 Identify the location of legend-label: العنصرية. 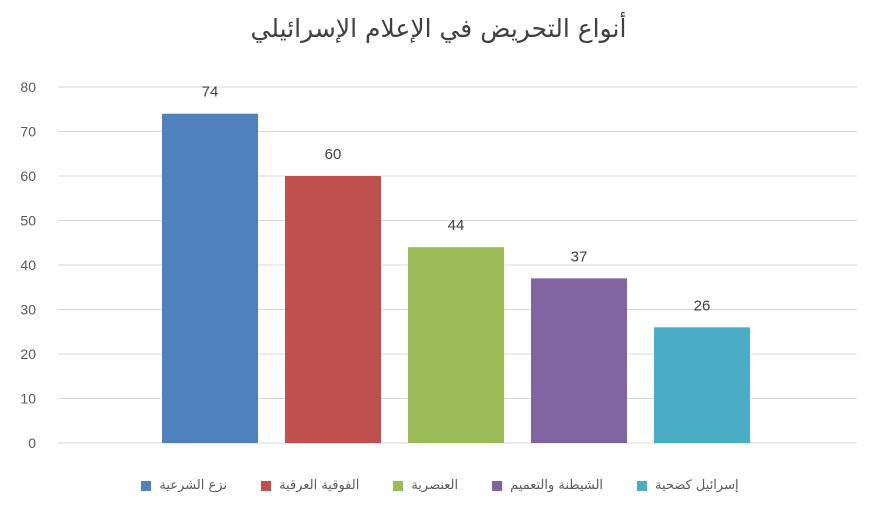
(435, 485).